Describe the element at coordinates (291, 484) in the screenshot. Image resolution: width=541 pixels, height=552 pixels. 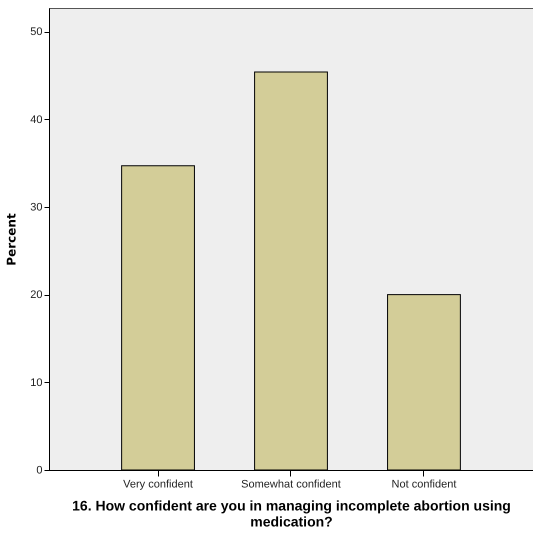
I see `x-tick-label: Somewhat confident` at that location.